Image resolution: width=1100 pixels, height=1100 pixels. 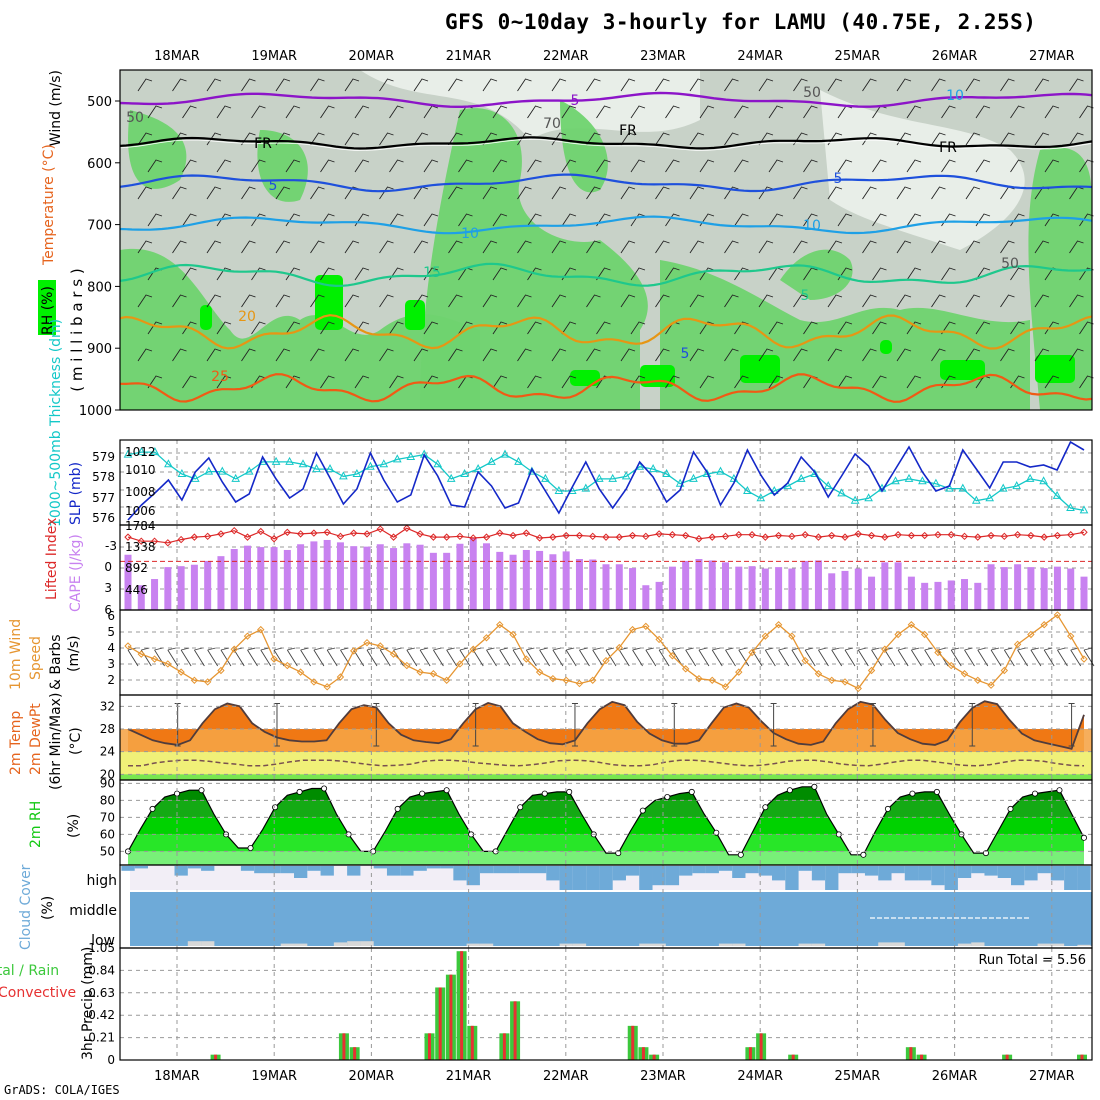 What do you see at coordinates (1055, 369) in the screenshot?
I see `rh-saturated-region` at bounding box center [1055, 369].